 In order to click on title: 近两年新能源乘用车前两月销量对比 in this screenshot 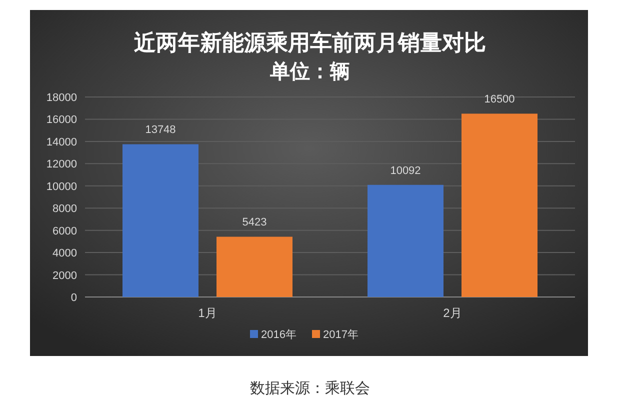, I will do `click(310, 42)`.